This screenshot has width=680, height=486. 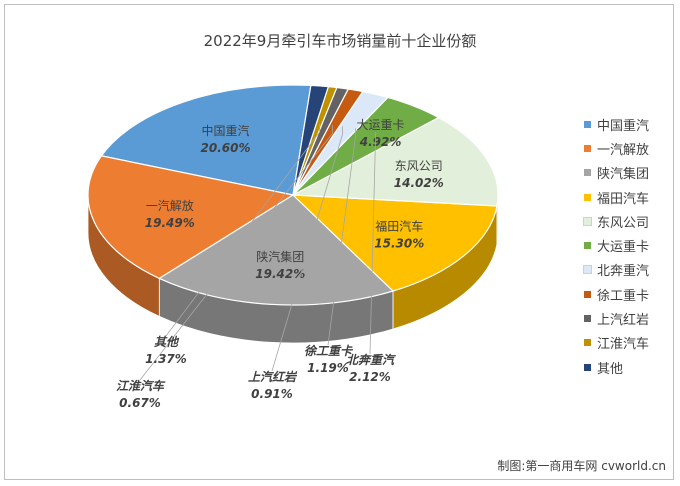 What do you see at coordinates (399, 225) in the screenshot?
I see `slice-4-name-label: 福田汽车` at bounding box center [399, 225].